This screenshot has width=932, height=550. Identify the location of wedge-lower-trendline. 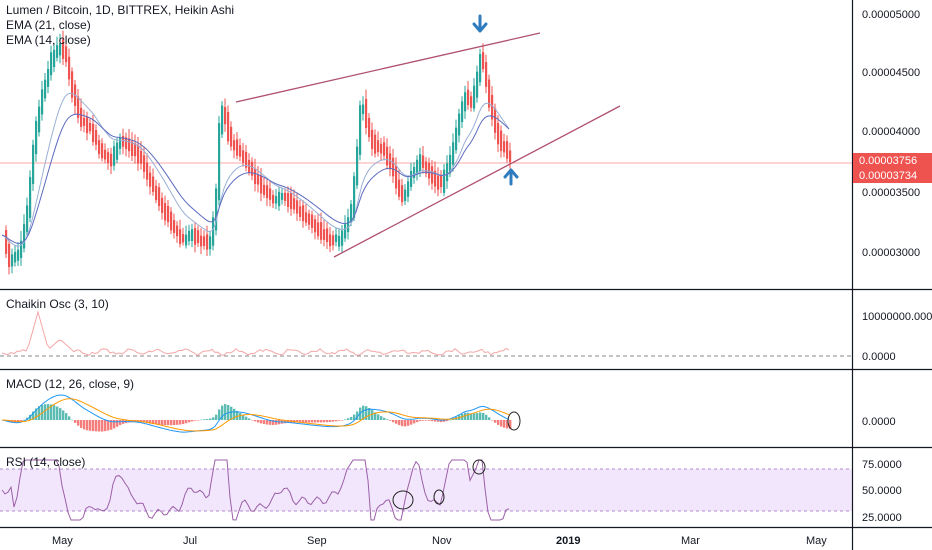
(477, 181).